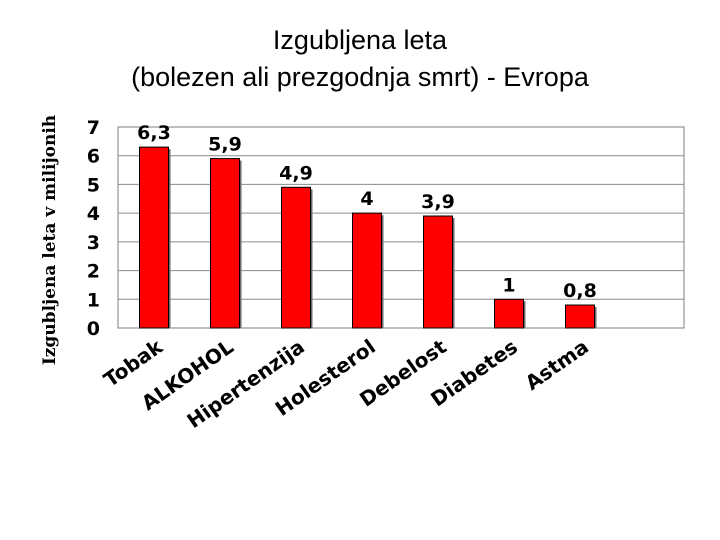  What do you see at coordinates (93, 243) in the screenshot?
I see `y-tick-label: 3` at bounding box center [93, 243].